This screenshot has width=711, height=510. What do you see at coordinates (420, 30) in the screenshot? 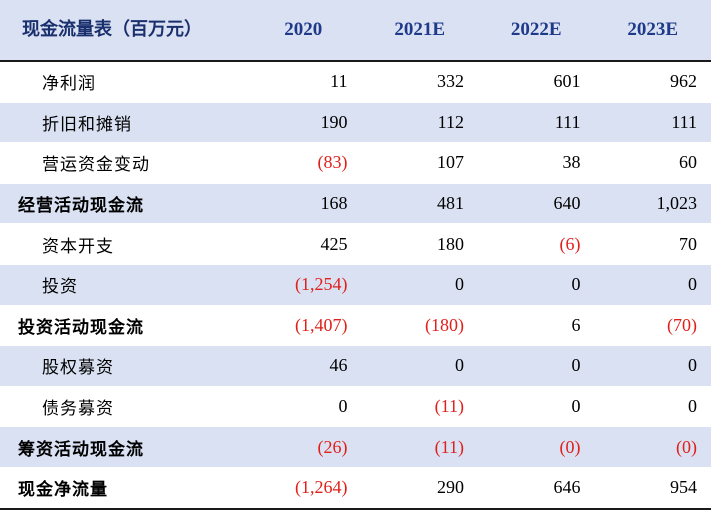
I see `year-header: 2021E` at bounding box center [420, 30].